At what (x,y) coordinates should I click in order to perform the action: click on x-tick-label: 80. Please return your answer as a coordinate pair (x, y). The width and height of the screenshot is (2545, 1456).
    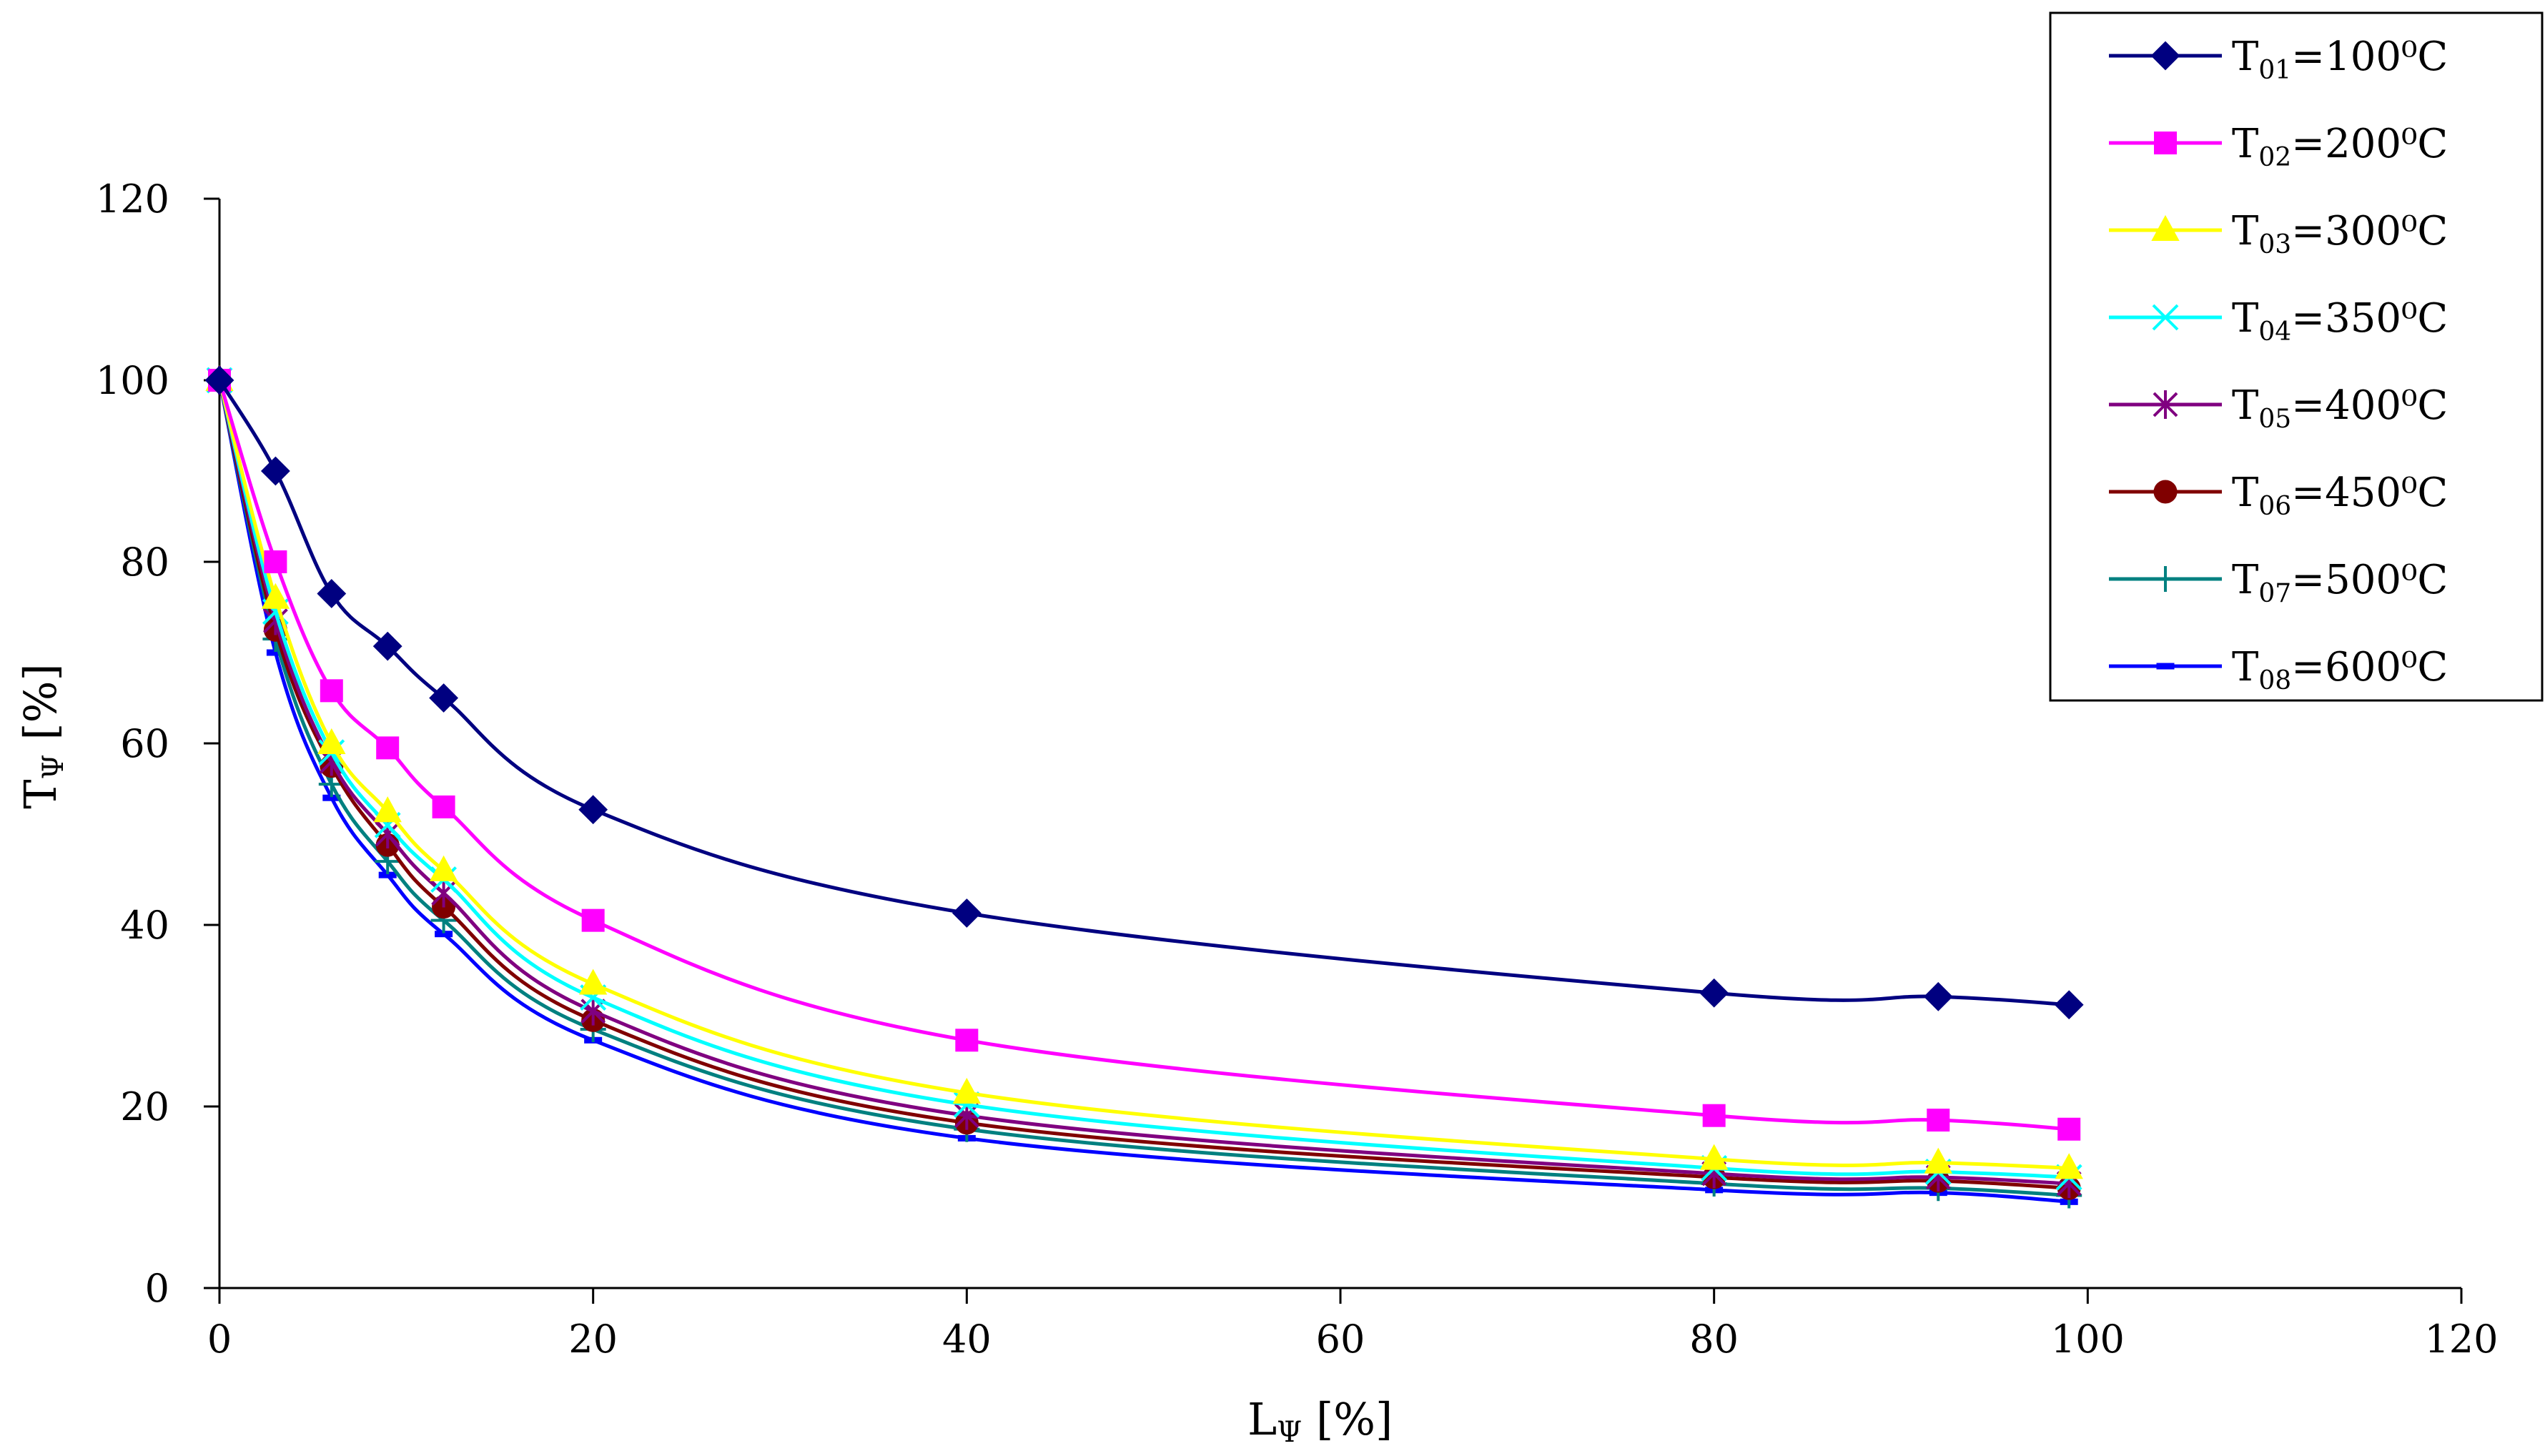
    Looking at the image, I should click on (1714, 1339).